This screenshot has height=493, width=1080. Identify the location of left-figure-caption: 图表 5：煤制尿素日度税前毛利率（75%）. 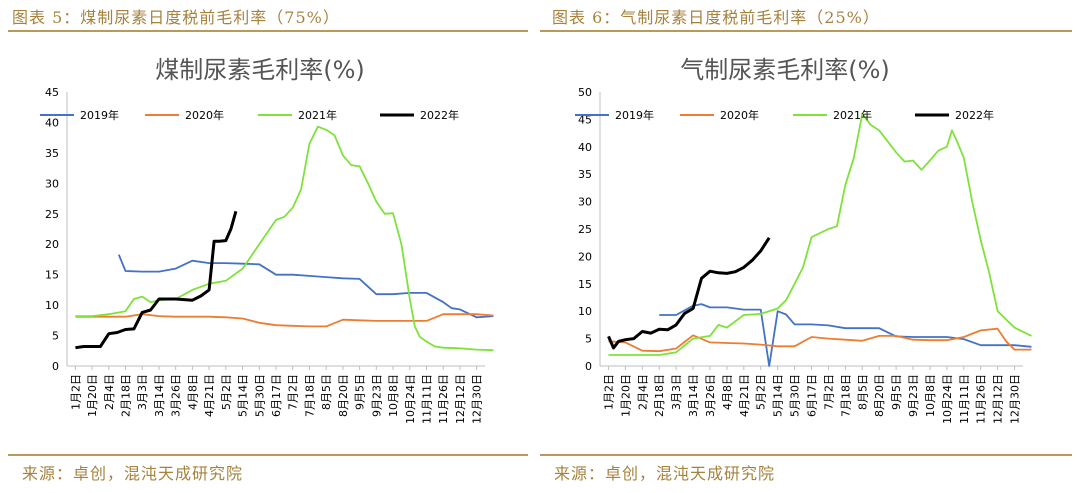
(176, 17).